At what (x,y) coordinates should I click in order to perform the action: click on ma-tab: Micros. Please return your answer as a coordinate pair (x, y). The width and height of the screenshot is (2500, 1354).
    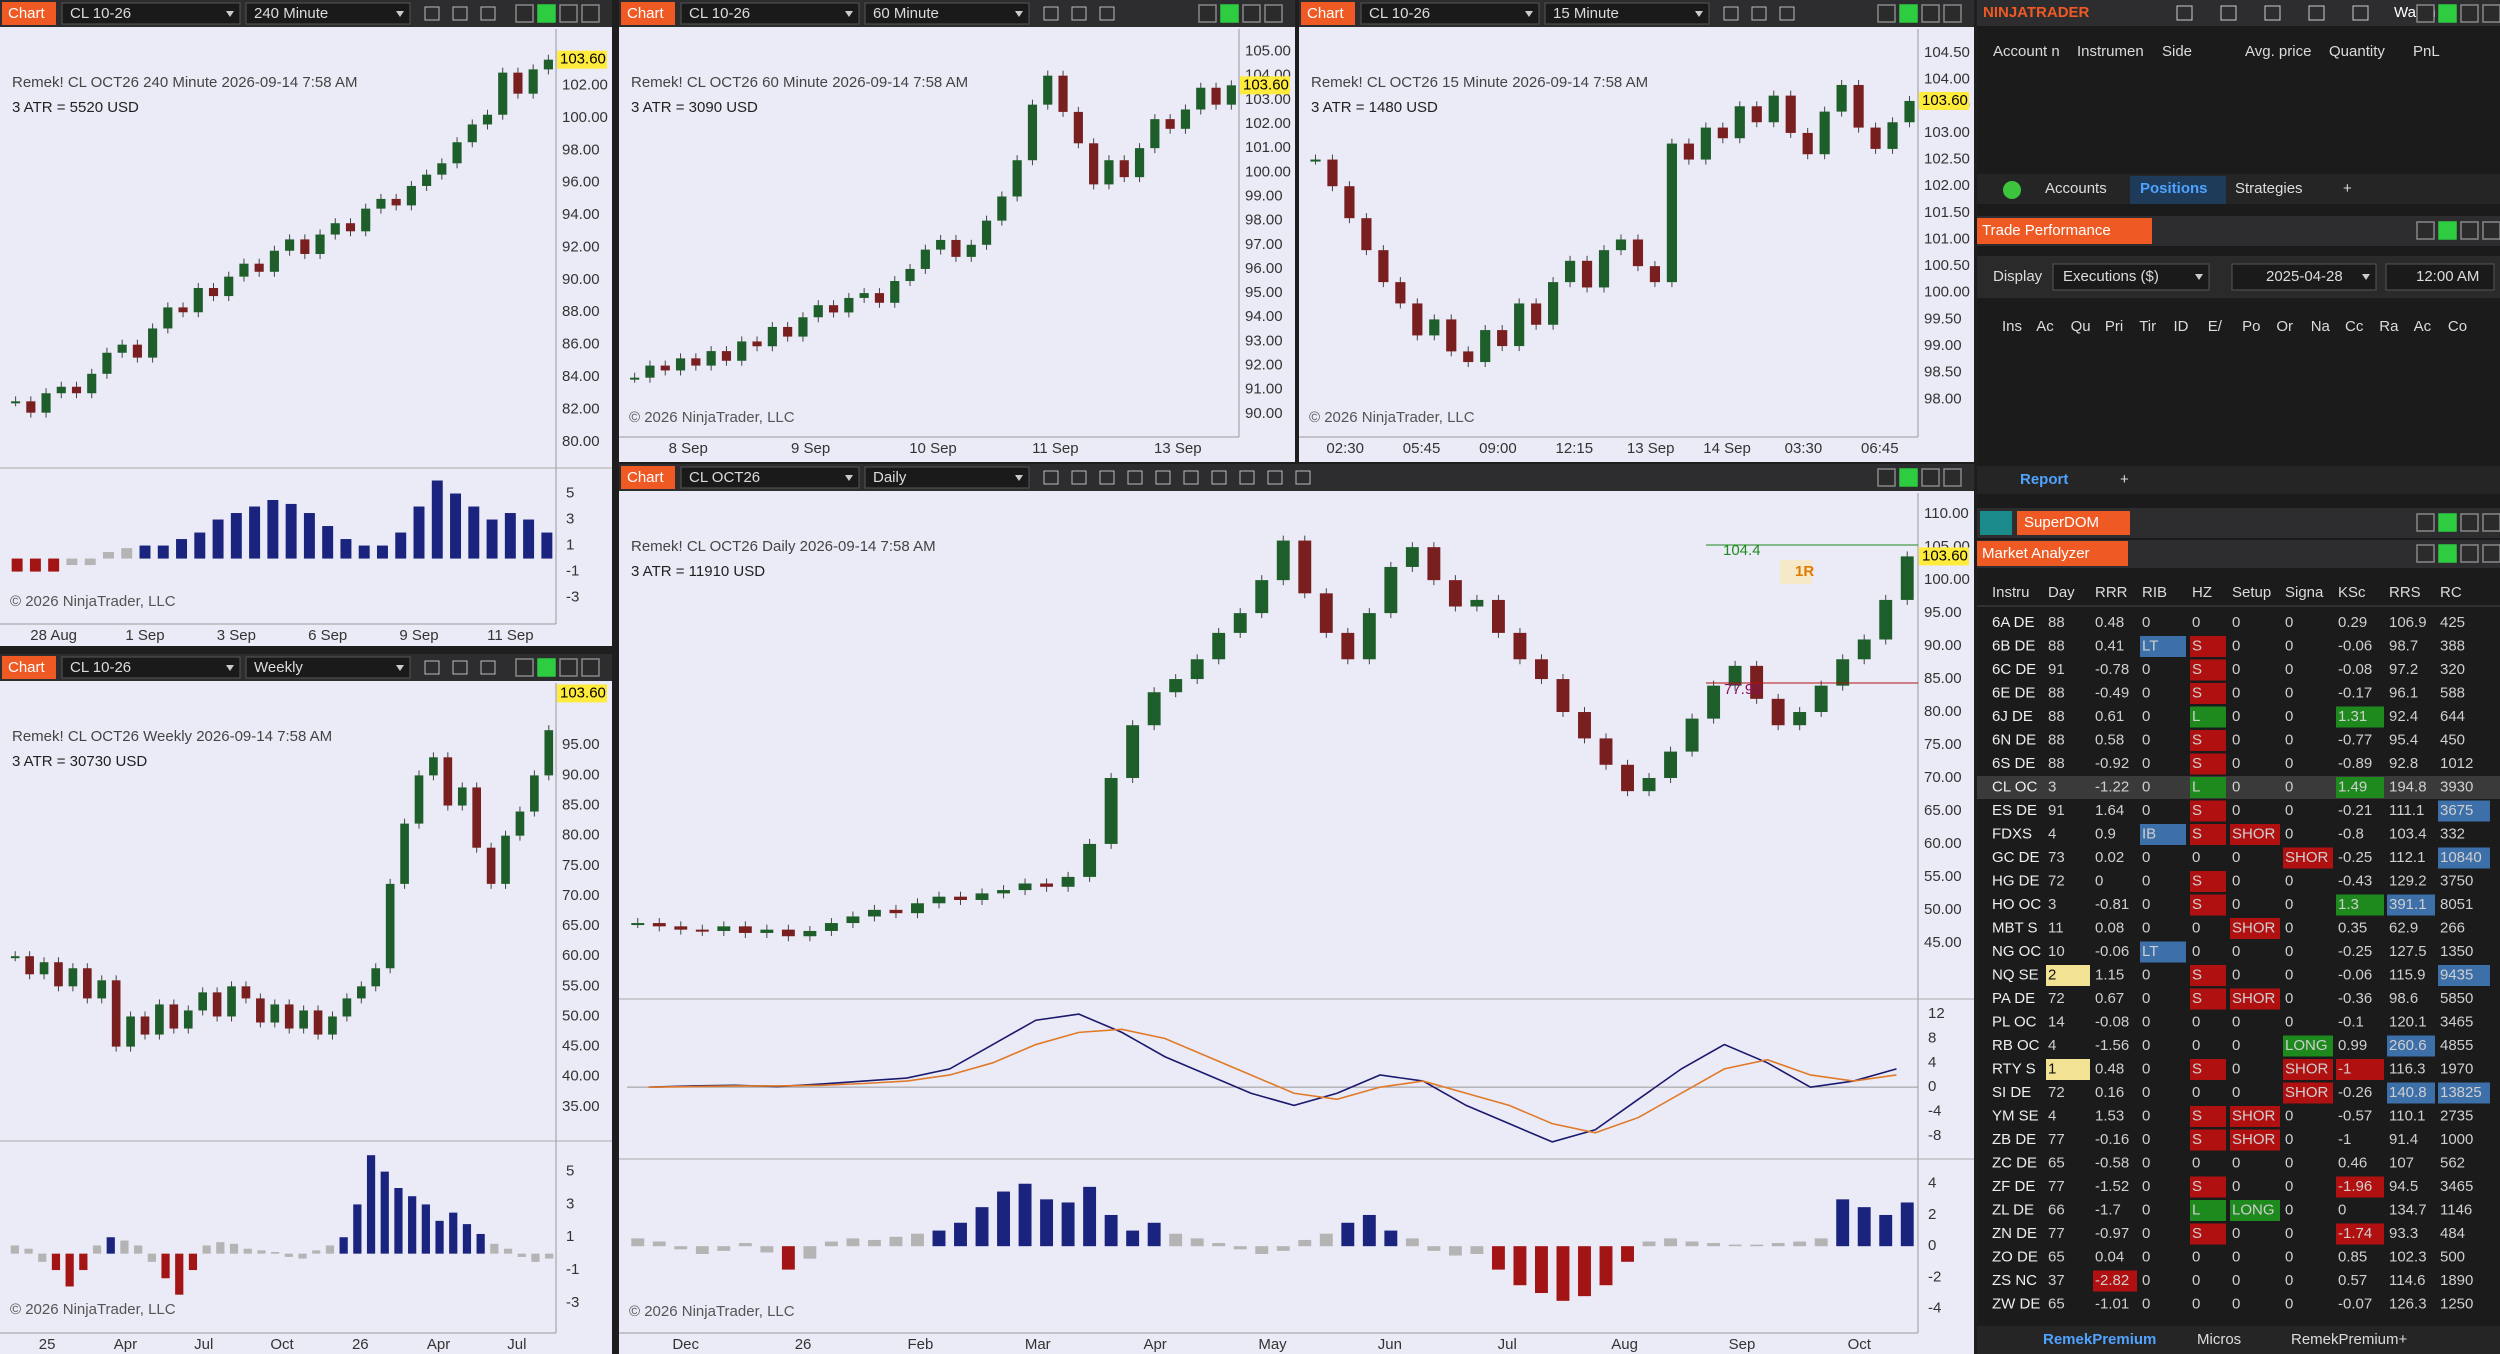
    Looking at the image, I should click on (2219, 1339).